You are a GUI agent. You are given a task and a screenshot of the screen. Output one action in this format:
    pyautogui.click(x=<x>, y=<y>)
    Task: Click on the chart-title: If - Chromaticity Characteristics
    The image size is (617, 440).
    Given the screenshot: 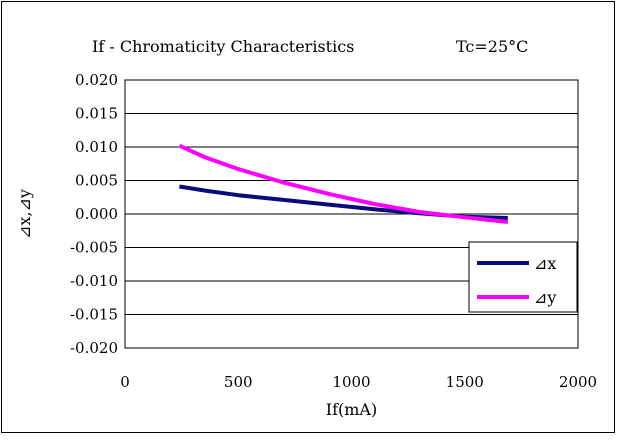 What is the action you would take?
    pyautogui.click(x=223, y=46)
    